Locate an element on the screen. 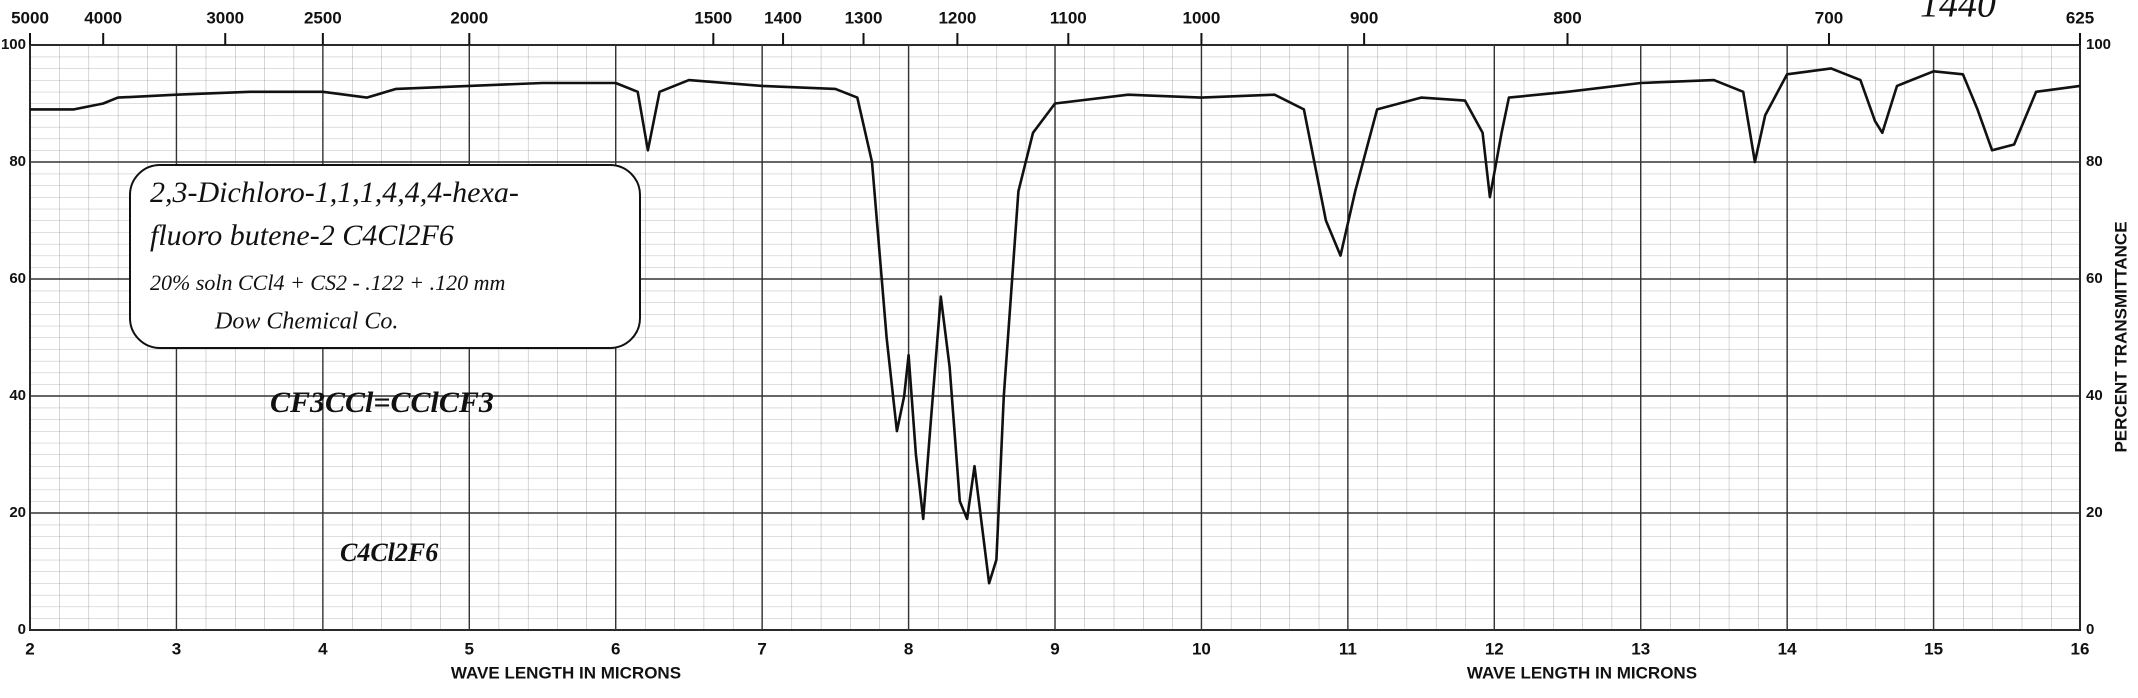  x-tick-label: 16 is located at coordinates (2080, 648).